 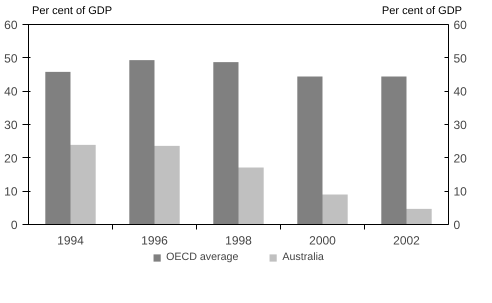 I want to click on y2-tick-label: 10, so click(x=461, y=191).